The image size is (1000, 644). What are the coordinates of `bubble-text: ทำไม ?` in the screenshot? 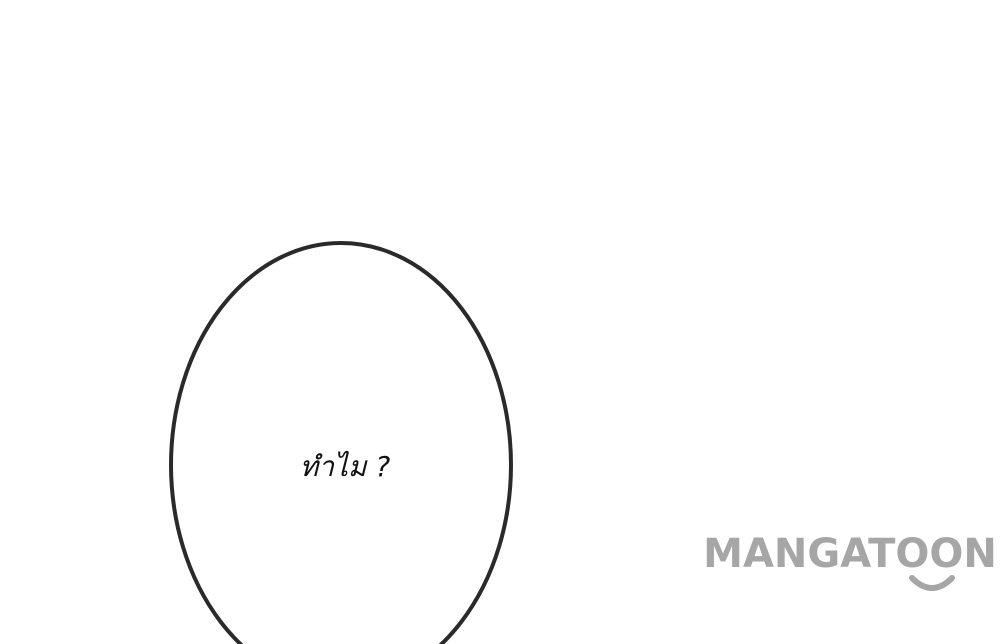 It's located at (345, 466).